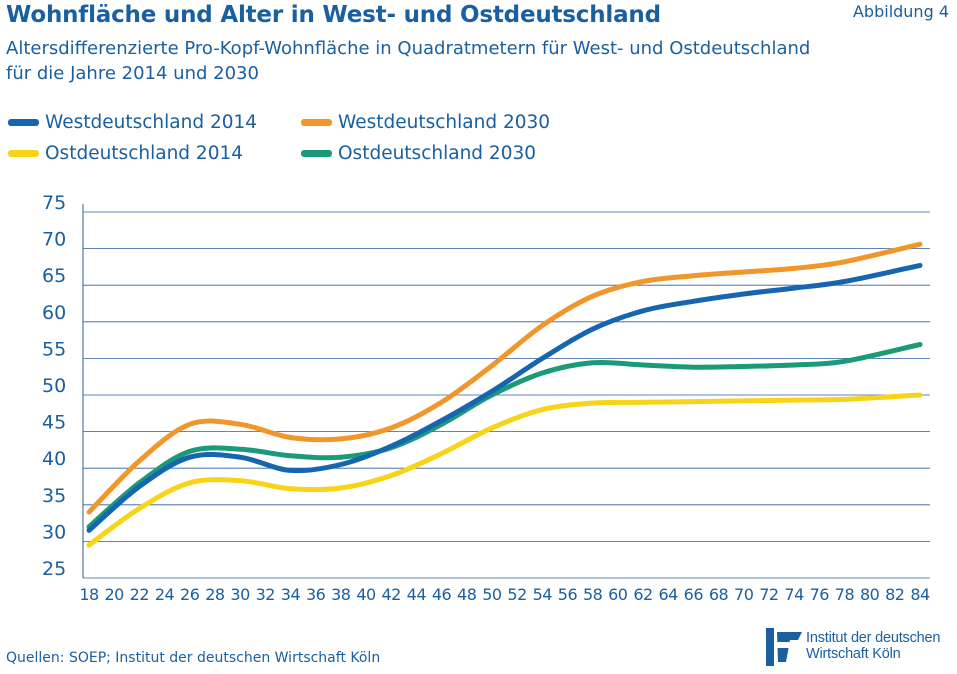 The height and width of the screenshot is (674, 957). What do you see at coordinates (694, 594) in the screenshot?
I see `x-tick-label-66: 66` at bounding box center [694, 594].